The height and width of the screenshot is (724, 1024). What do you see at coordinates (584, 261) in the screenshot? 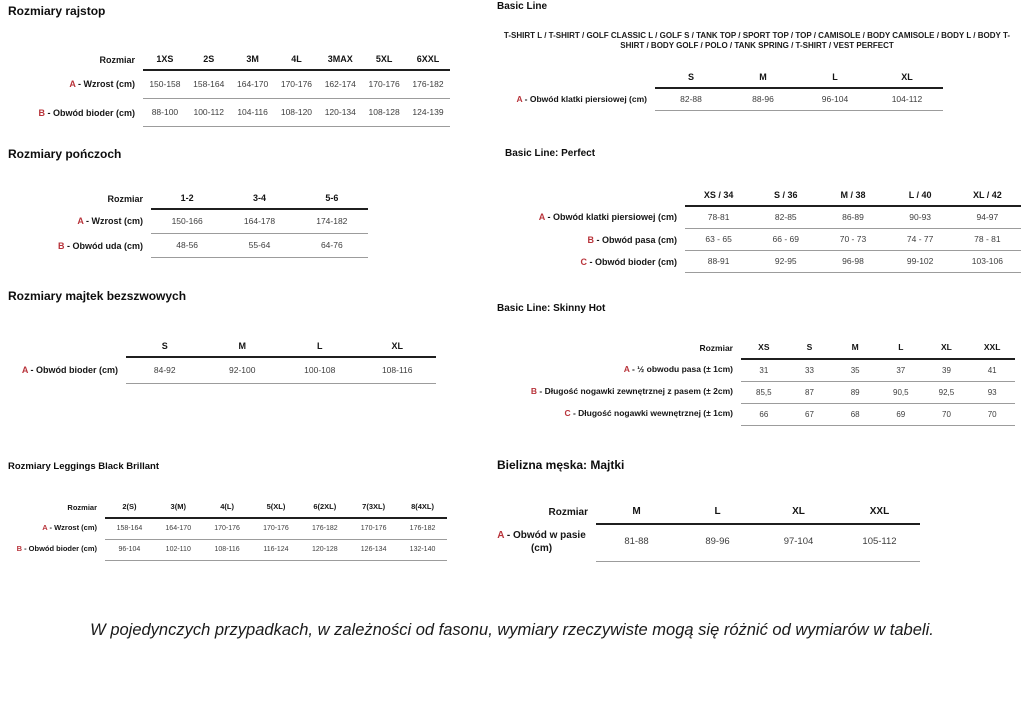
I see `row-letter: C` at bounding box center [584, 261].